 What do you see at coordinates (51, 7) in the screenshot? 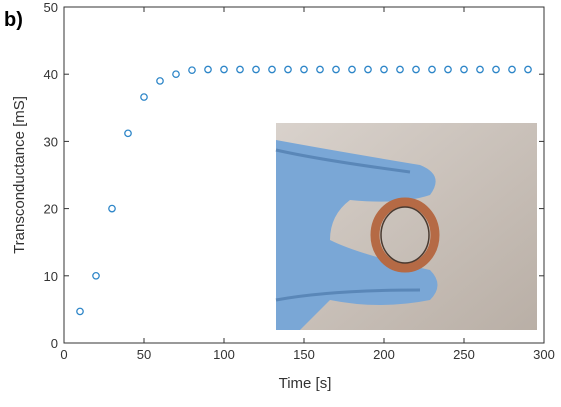
I see `y-tick-label: 50` at bounding box center [51, 7].